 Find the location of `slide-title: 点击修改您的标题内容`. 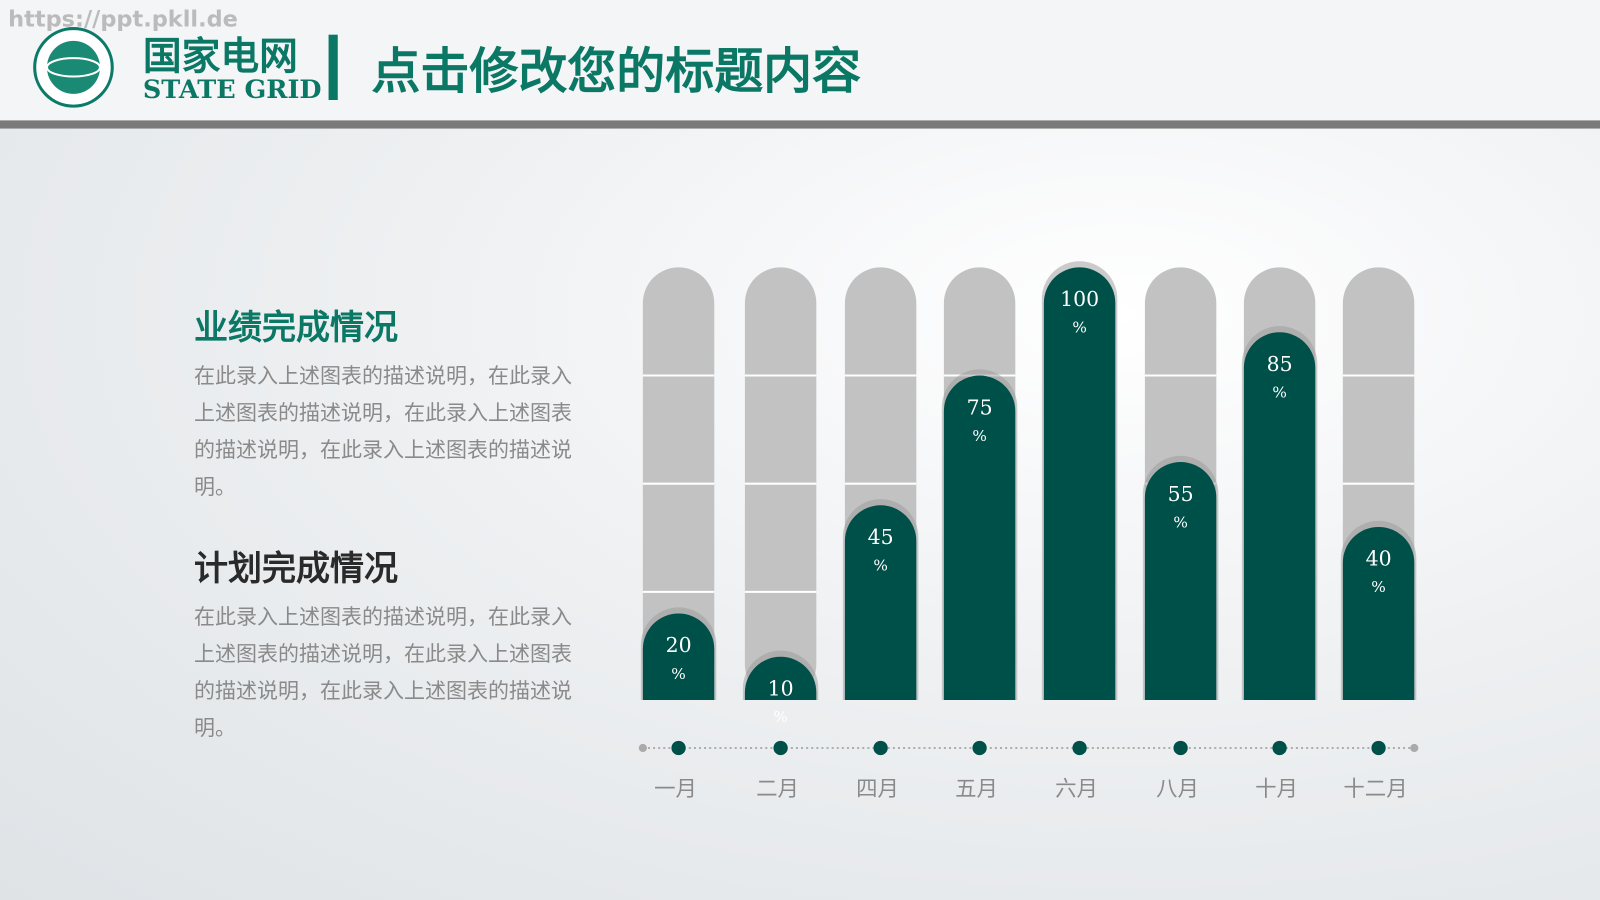

slide-title: 点击修改您的标题内容 is located at coordinates (616, 71).